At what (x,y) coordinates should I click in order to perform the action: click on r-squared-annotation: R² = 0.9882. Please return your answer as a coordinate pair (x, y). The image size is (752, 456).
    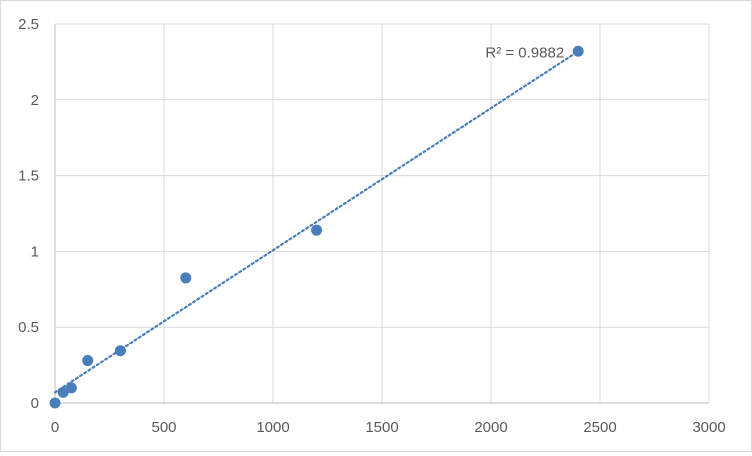
    Looking at the image, I should click on (524, 52).